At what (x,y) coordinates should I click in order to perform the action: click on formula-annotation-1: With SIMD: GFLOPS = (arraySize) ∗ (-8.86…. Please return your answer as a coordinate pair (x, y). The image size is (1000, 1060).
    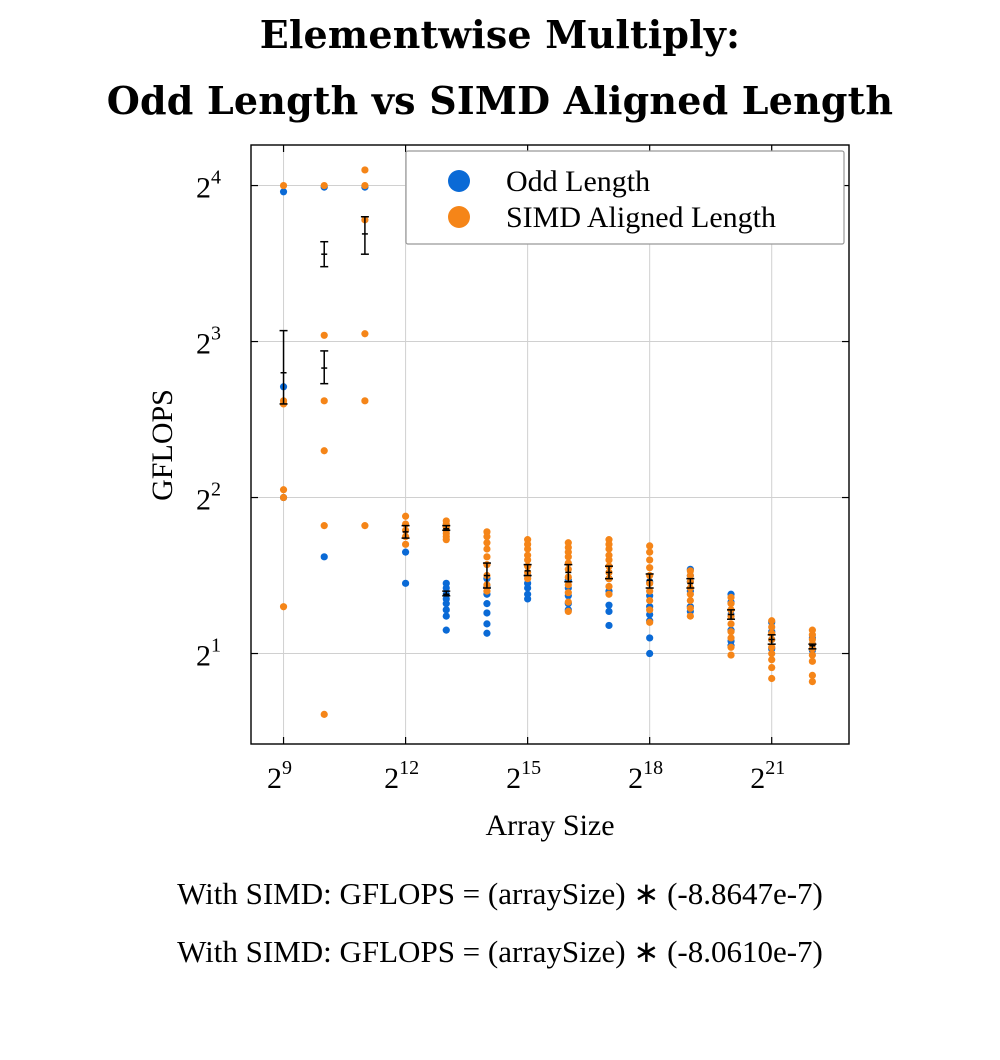
    Looking at the image, I should click on (500, 893).